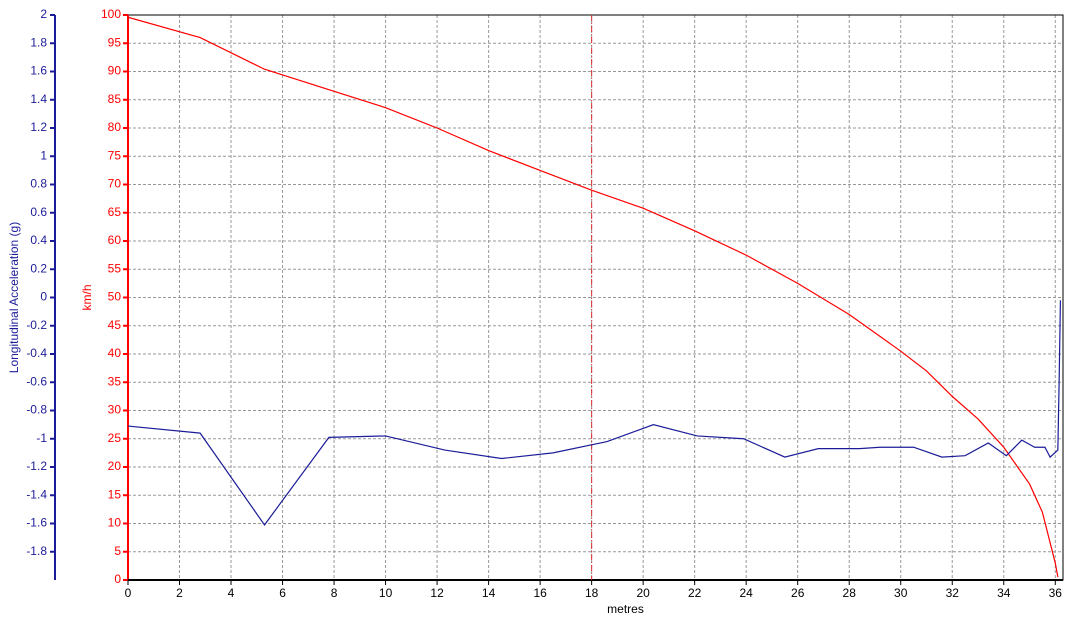 The image size is (1080, 627). Describe the element at coordinates (798, 593) in the screenshot. I see `x-tick-label: 26` at that location.